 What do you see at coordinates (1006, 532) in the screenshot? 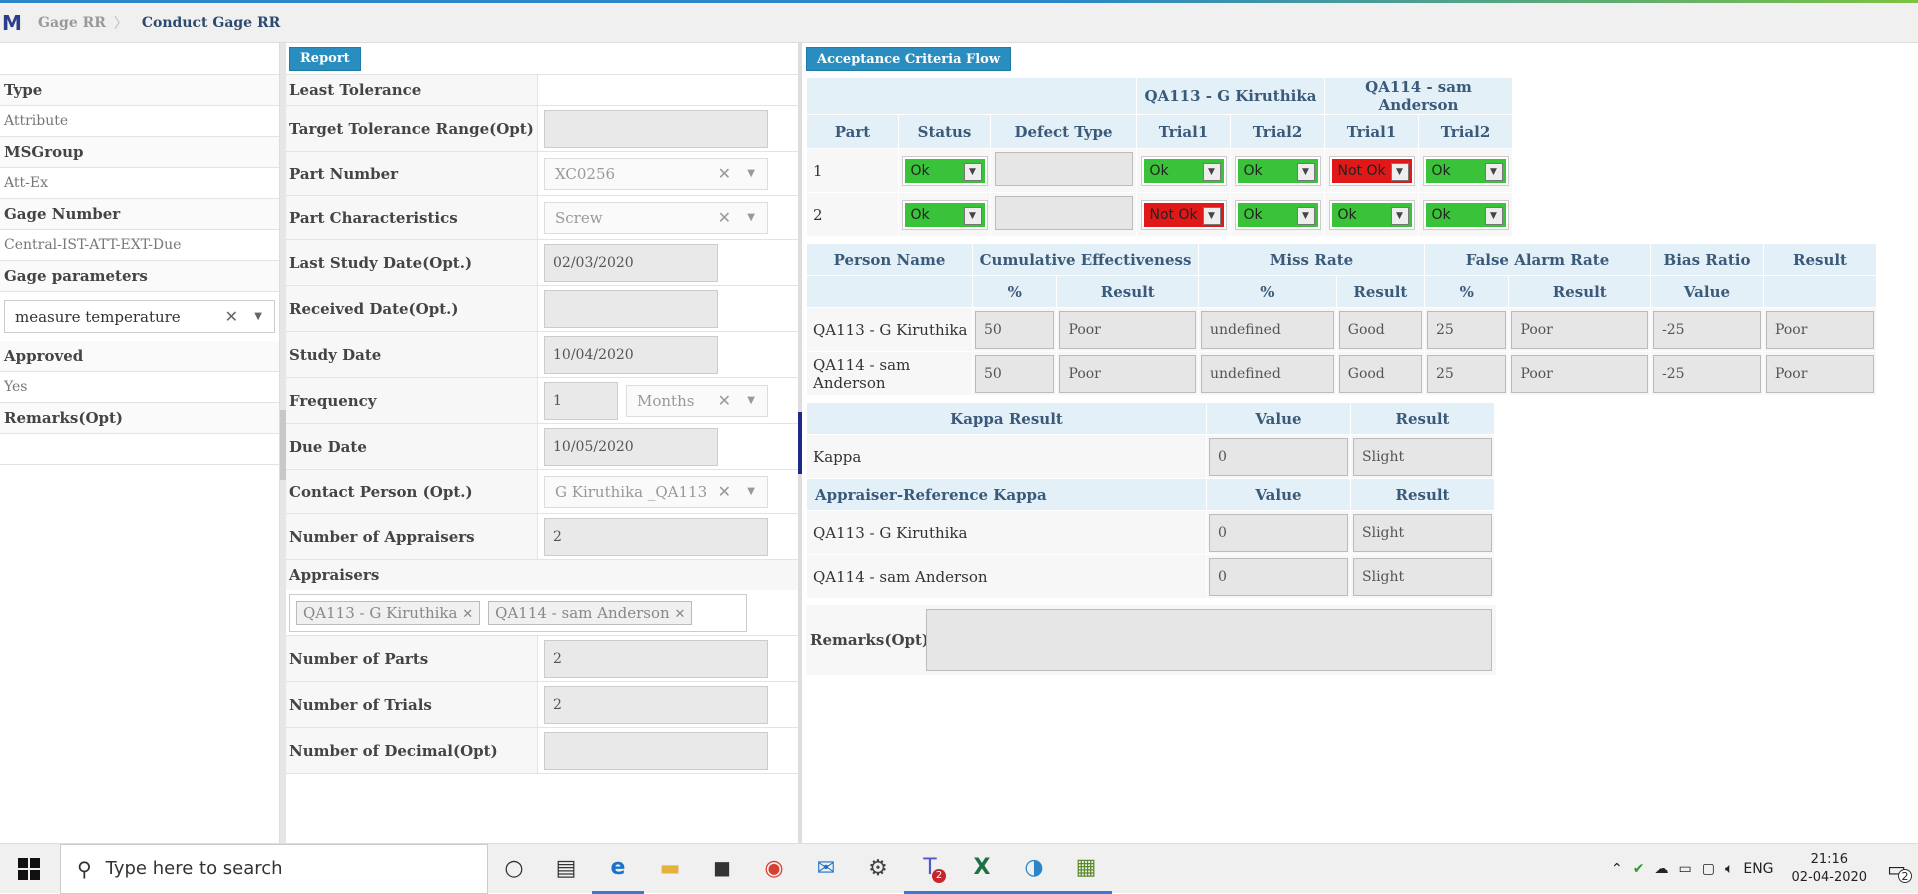
I see `appraiser-name: QA113 - G Kiruthika` at bounding box center [1006, 532].